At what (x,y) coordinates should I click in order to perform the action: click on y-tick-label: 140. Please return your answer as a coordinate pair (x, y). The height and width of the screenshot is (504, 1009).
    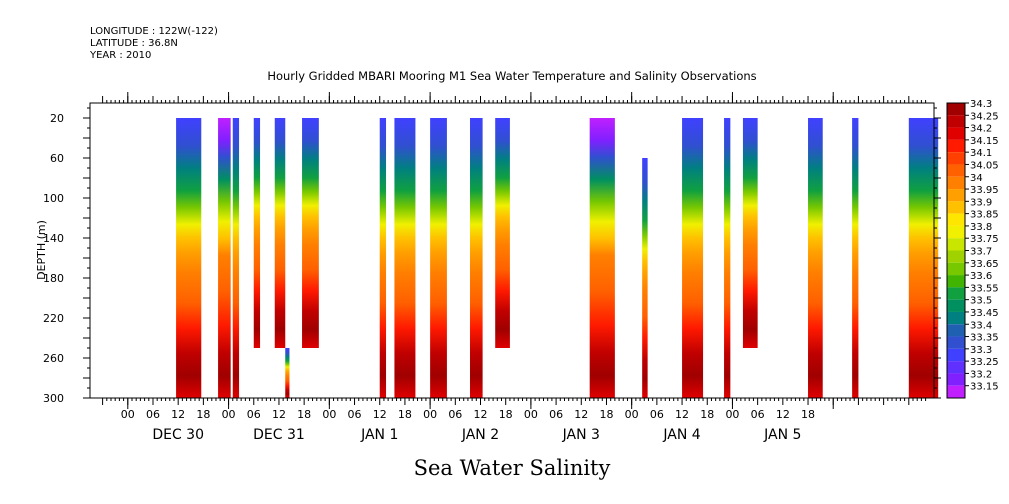
    Looking at the image, I should click on (53, 238).